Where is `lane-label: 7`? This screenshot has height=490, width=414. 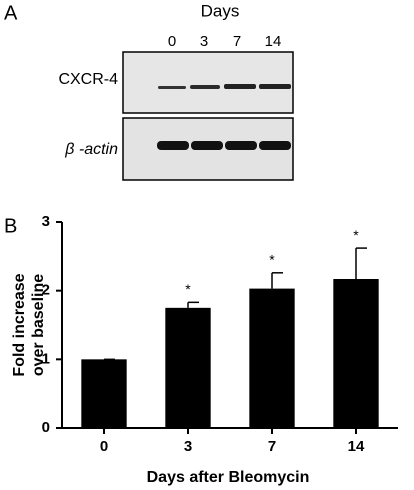 lane-label: 7 is located at coordinates (237, 41).